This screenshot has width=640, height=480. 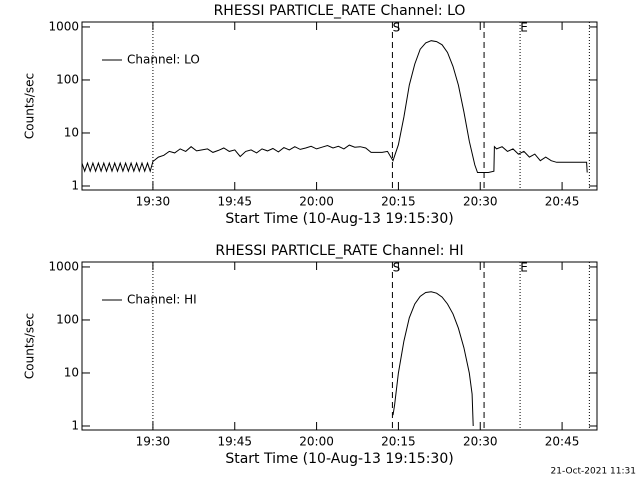 What do you see at coordinates (339, 251) in the screenshot?
I see `chart-title: RHESSI PARTICLE_RATE Channel: HI` at bounding box center [339, 251].